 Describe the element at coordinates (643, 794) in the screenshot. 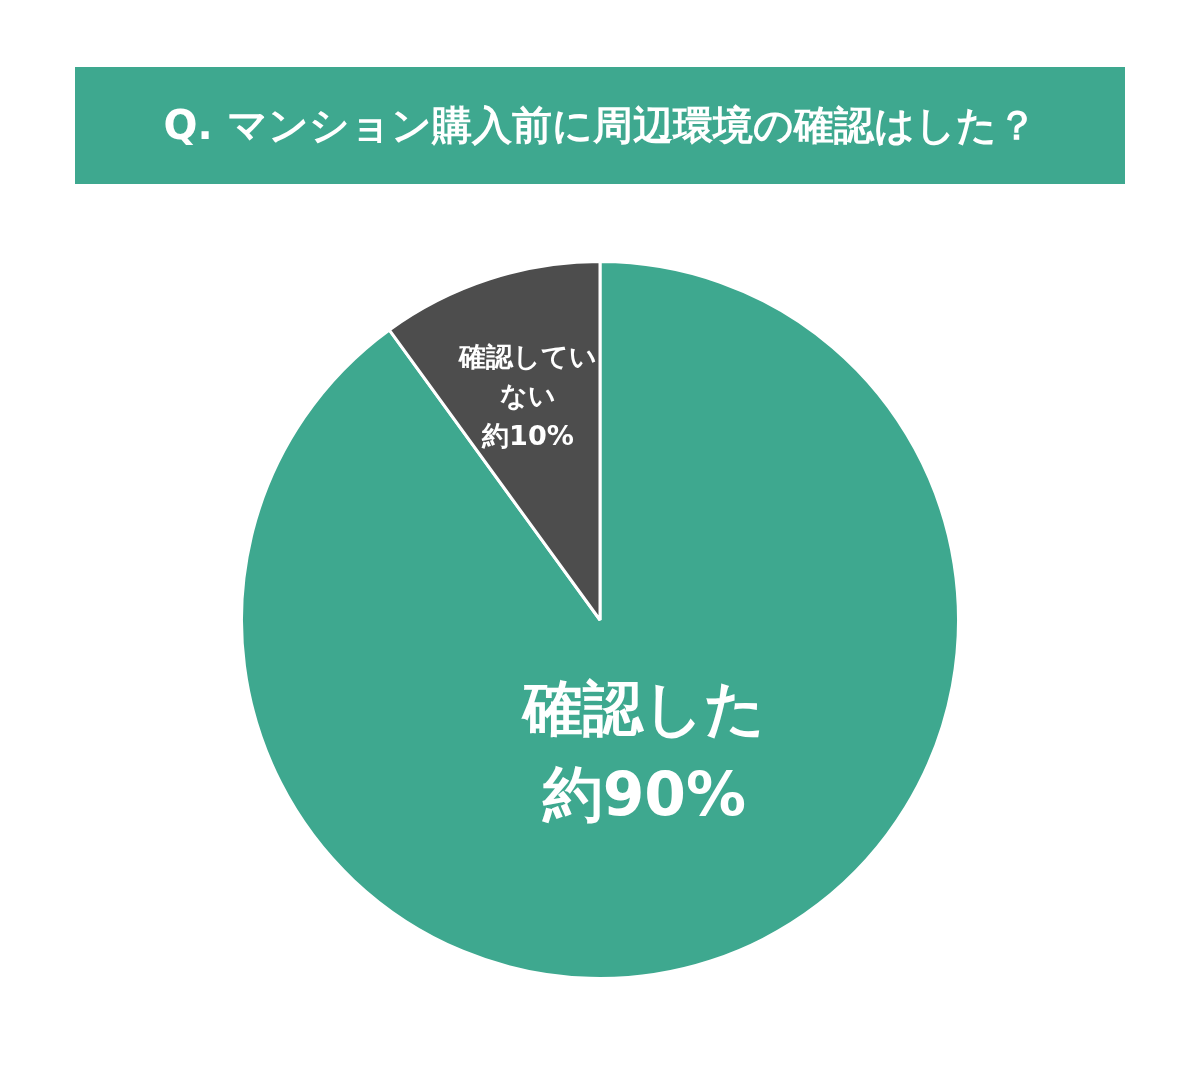

I see `data-label: 約90%` at that location.